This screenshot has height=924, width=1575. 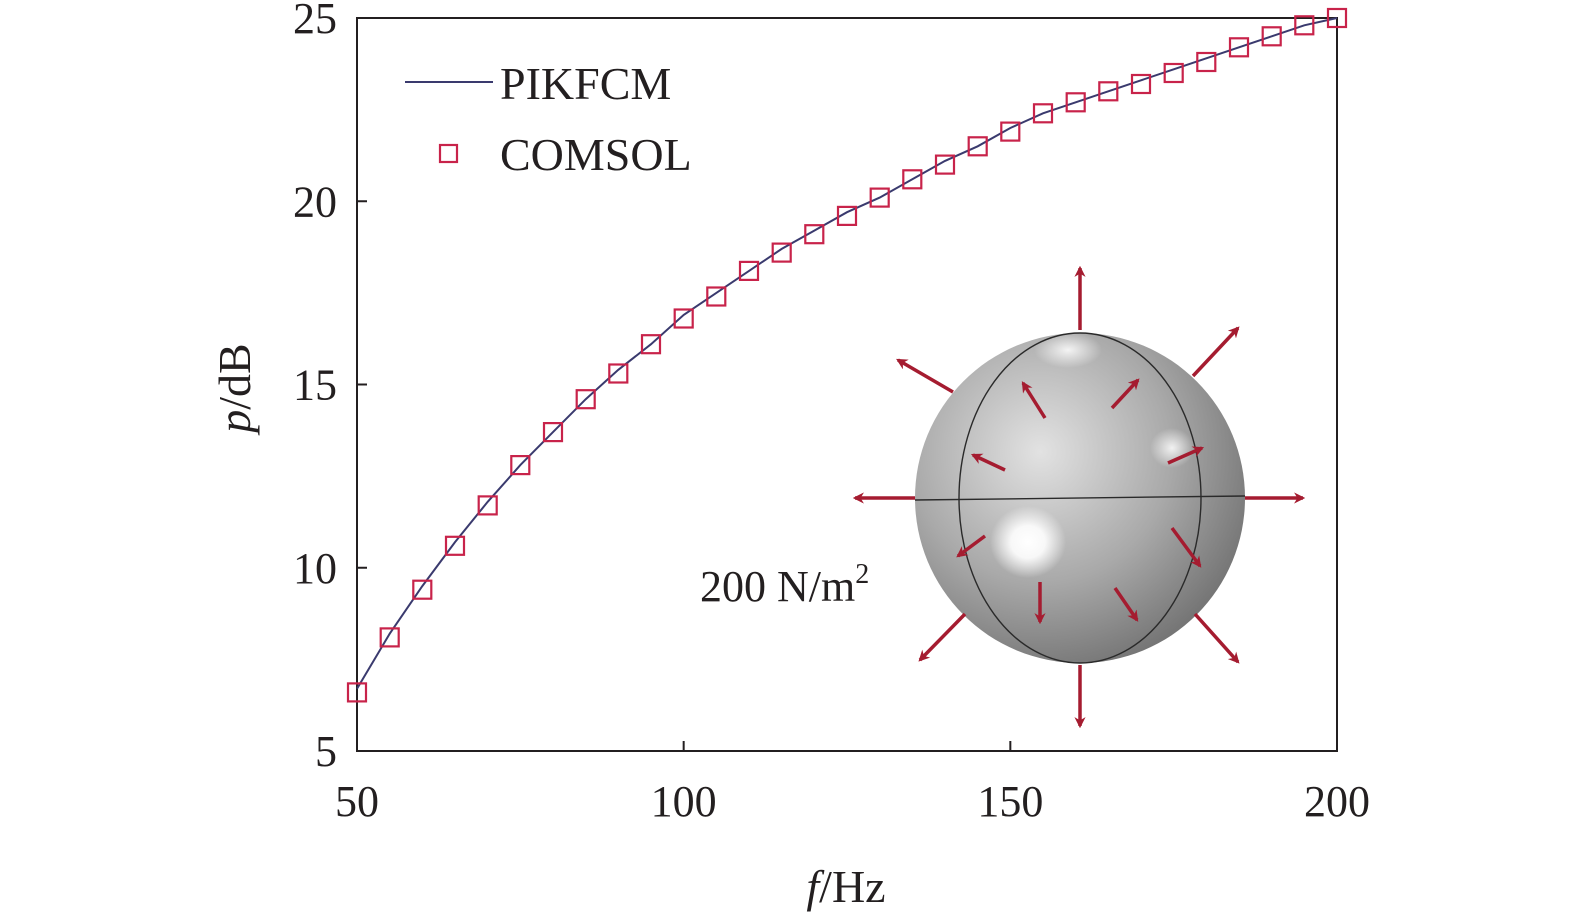 I want to click on pressure-annotation: 200 N/m2, so click(x=784, y=585).